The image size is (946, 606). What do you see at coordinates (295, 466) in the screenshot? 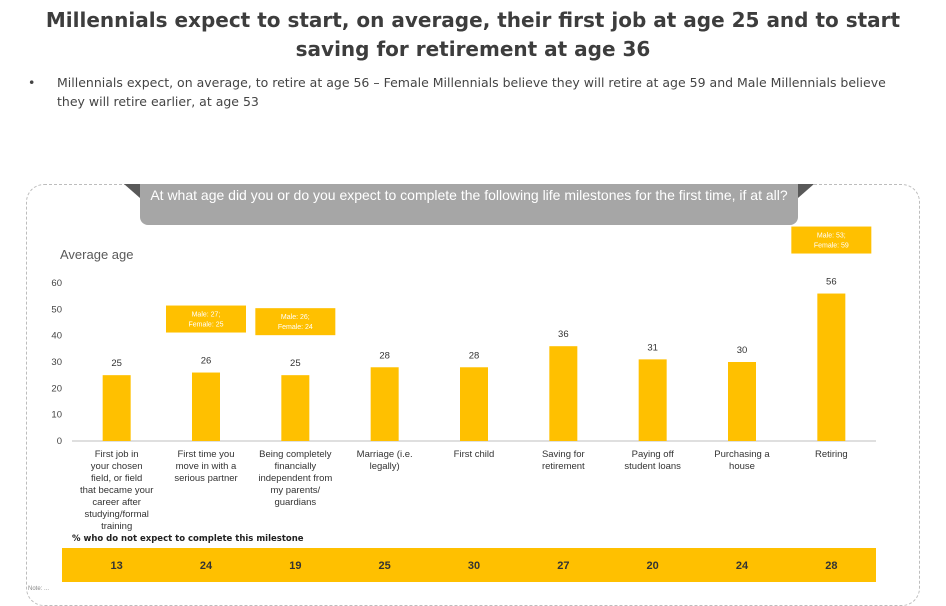
I see `category-label-line: financially` at bounding box center [295, 466].